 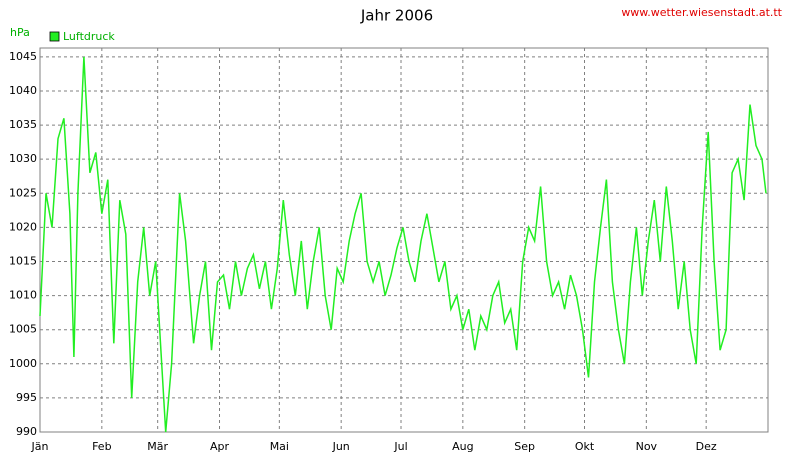 I want to click on y-tick-label: 990, so click(x=26, y=431).